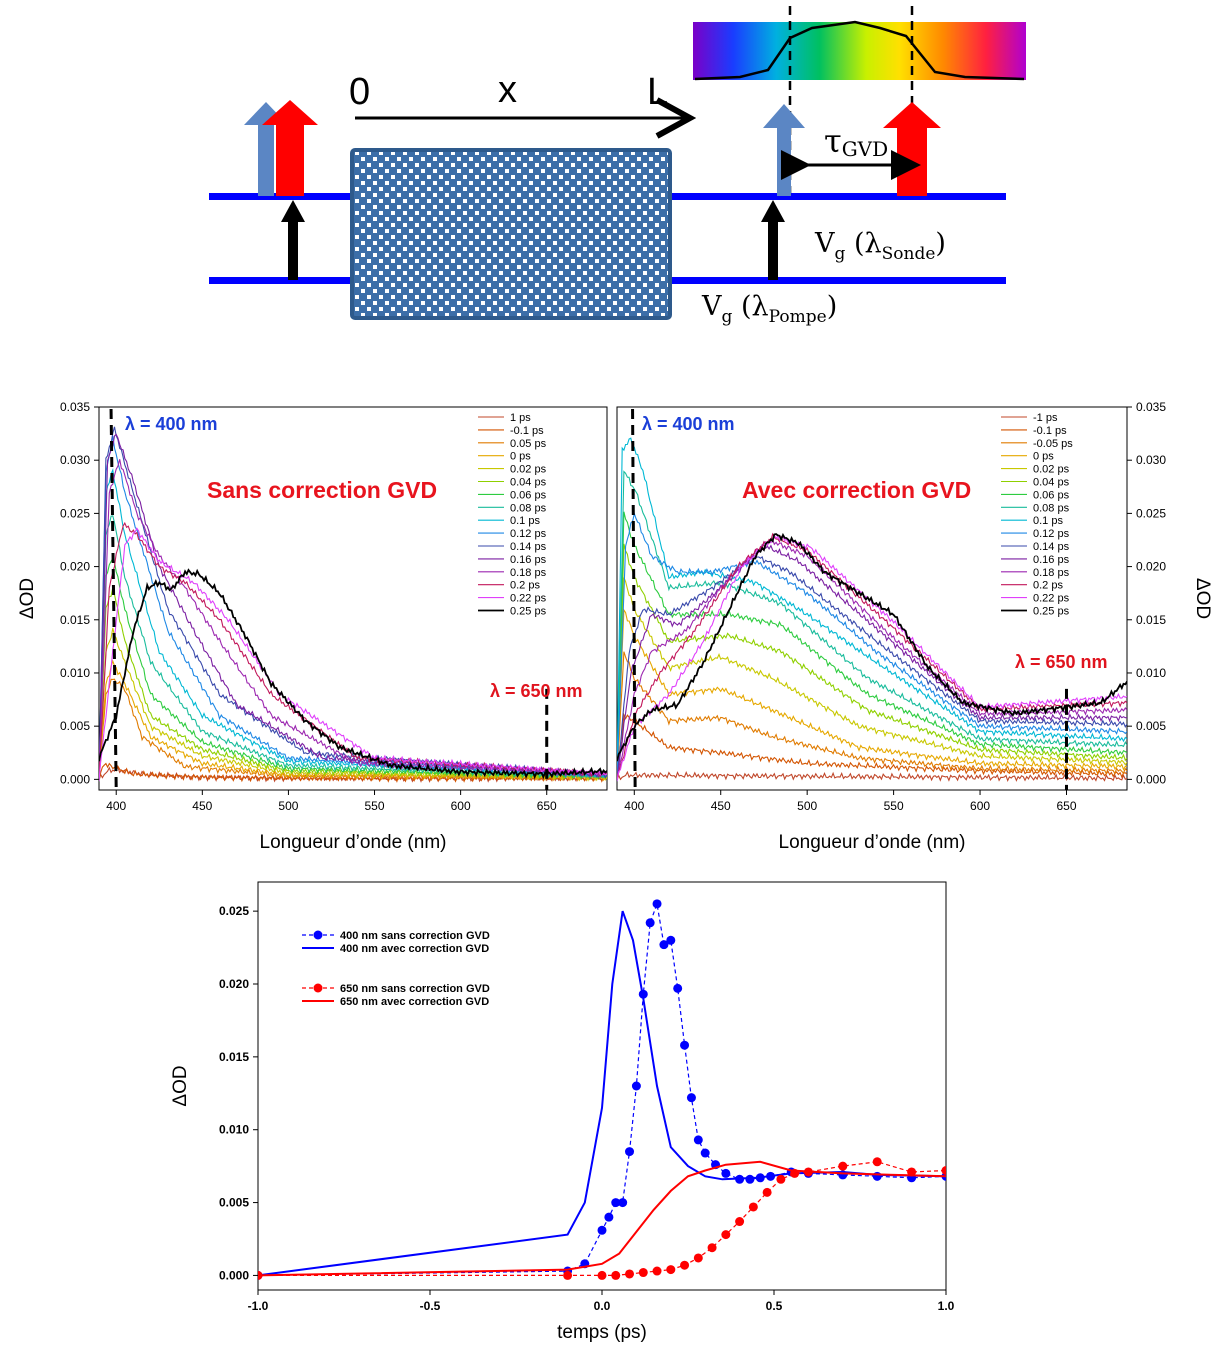 The image size is (1231, 1348). Describe the element at coordinates (1045, 418) in the screenshot. I see `legend-label: -1 ps` at that location.